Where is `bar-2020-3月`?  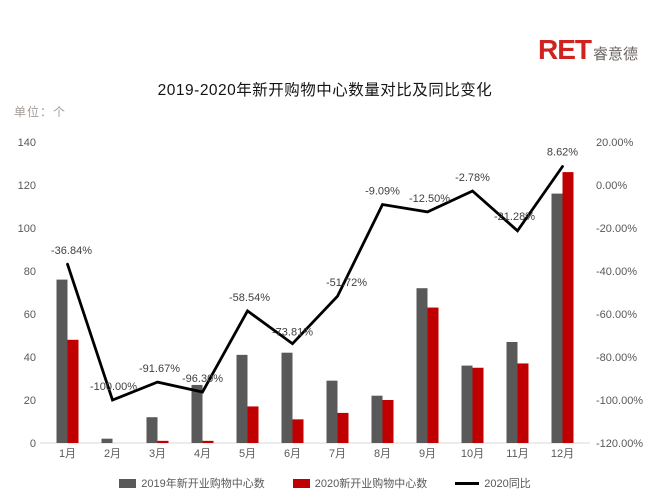 bar-2020-3月 is located at coordinates (163, 441).